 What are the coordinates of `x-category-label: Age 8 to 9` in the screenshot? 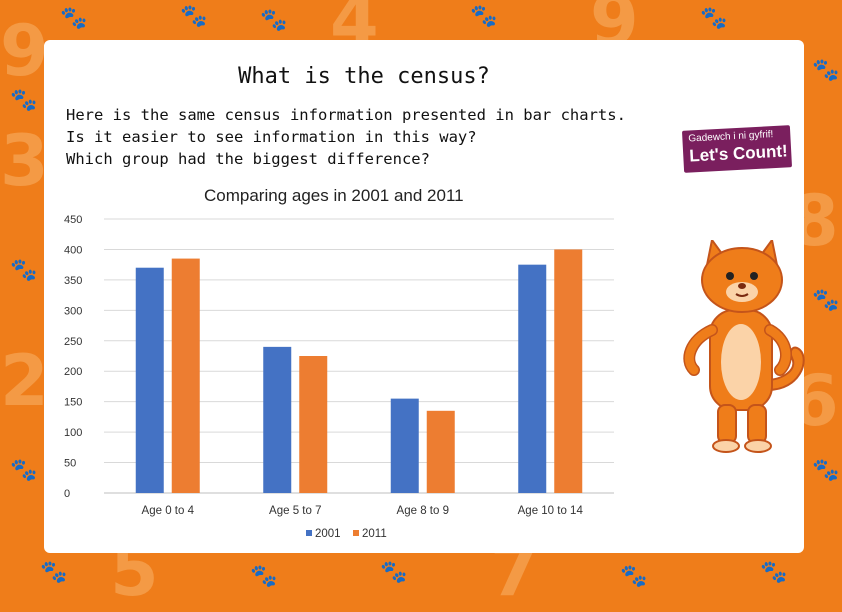 It's located at (423, 511).